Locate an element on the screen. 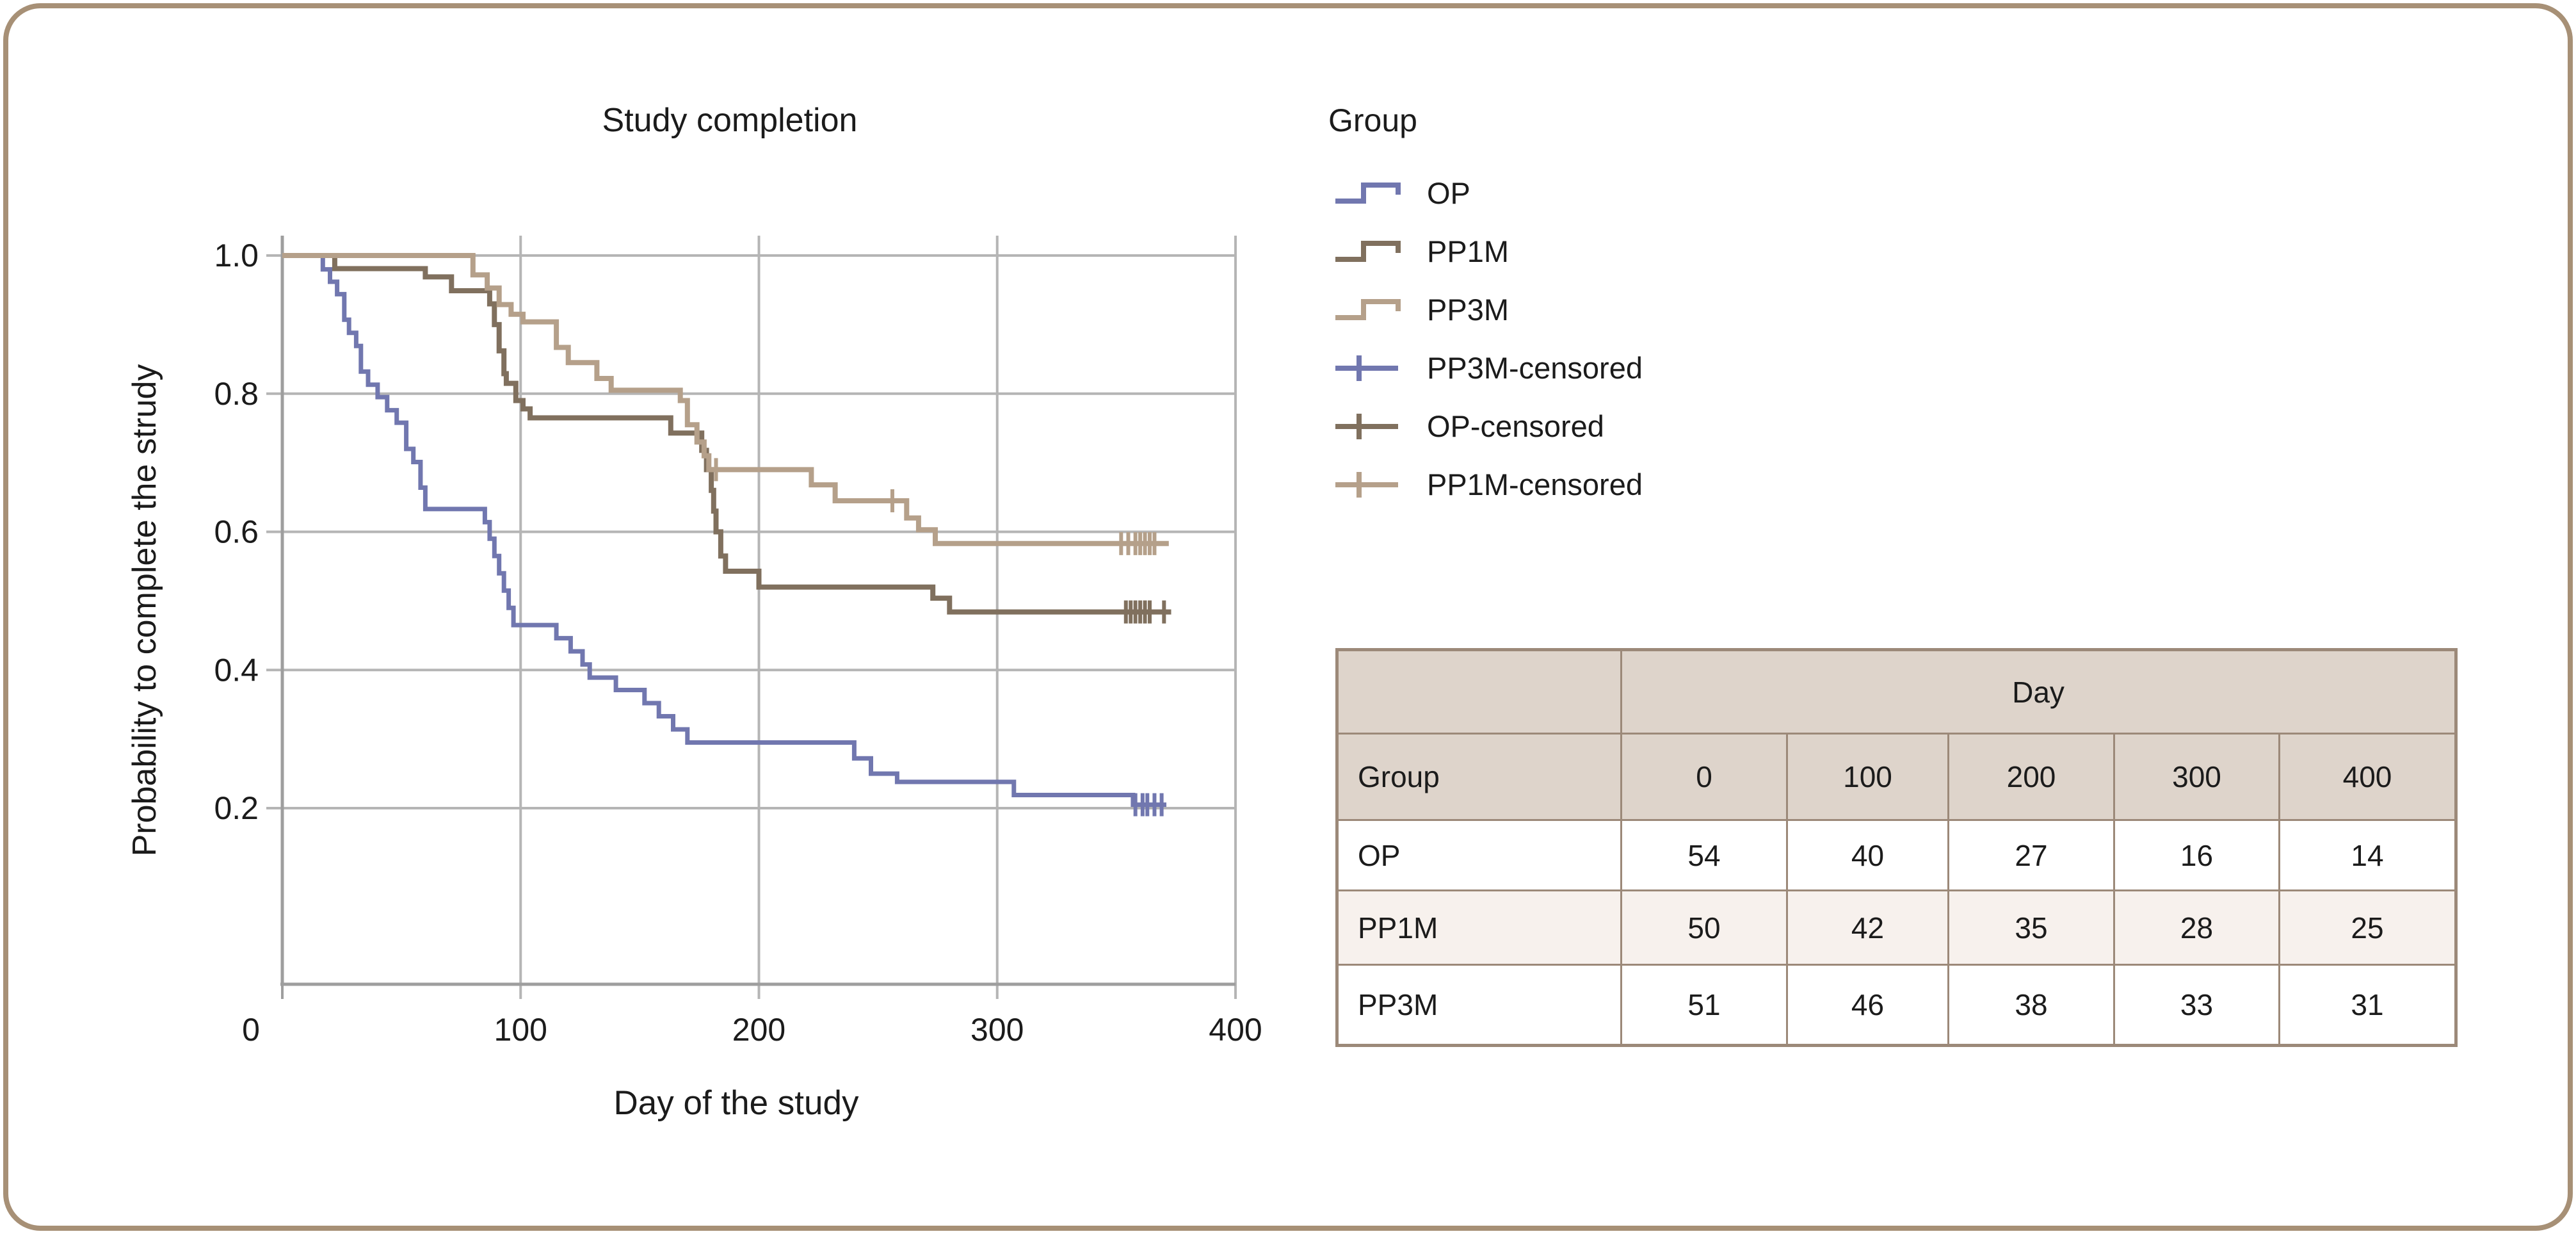 The height and width of the screenshot is (1234, 2576). legend-item-pp1m-censored: PP1M-censored is located at coordinates (1616, 484).